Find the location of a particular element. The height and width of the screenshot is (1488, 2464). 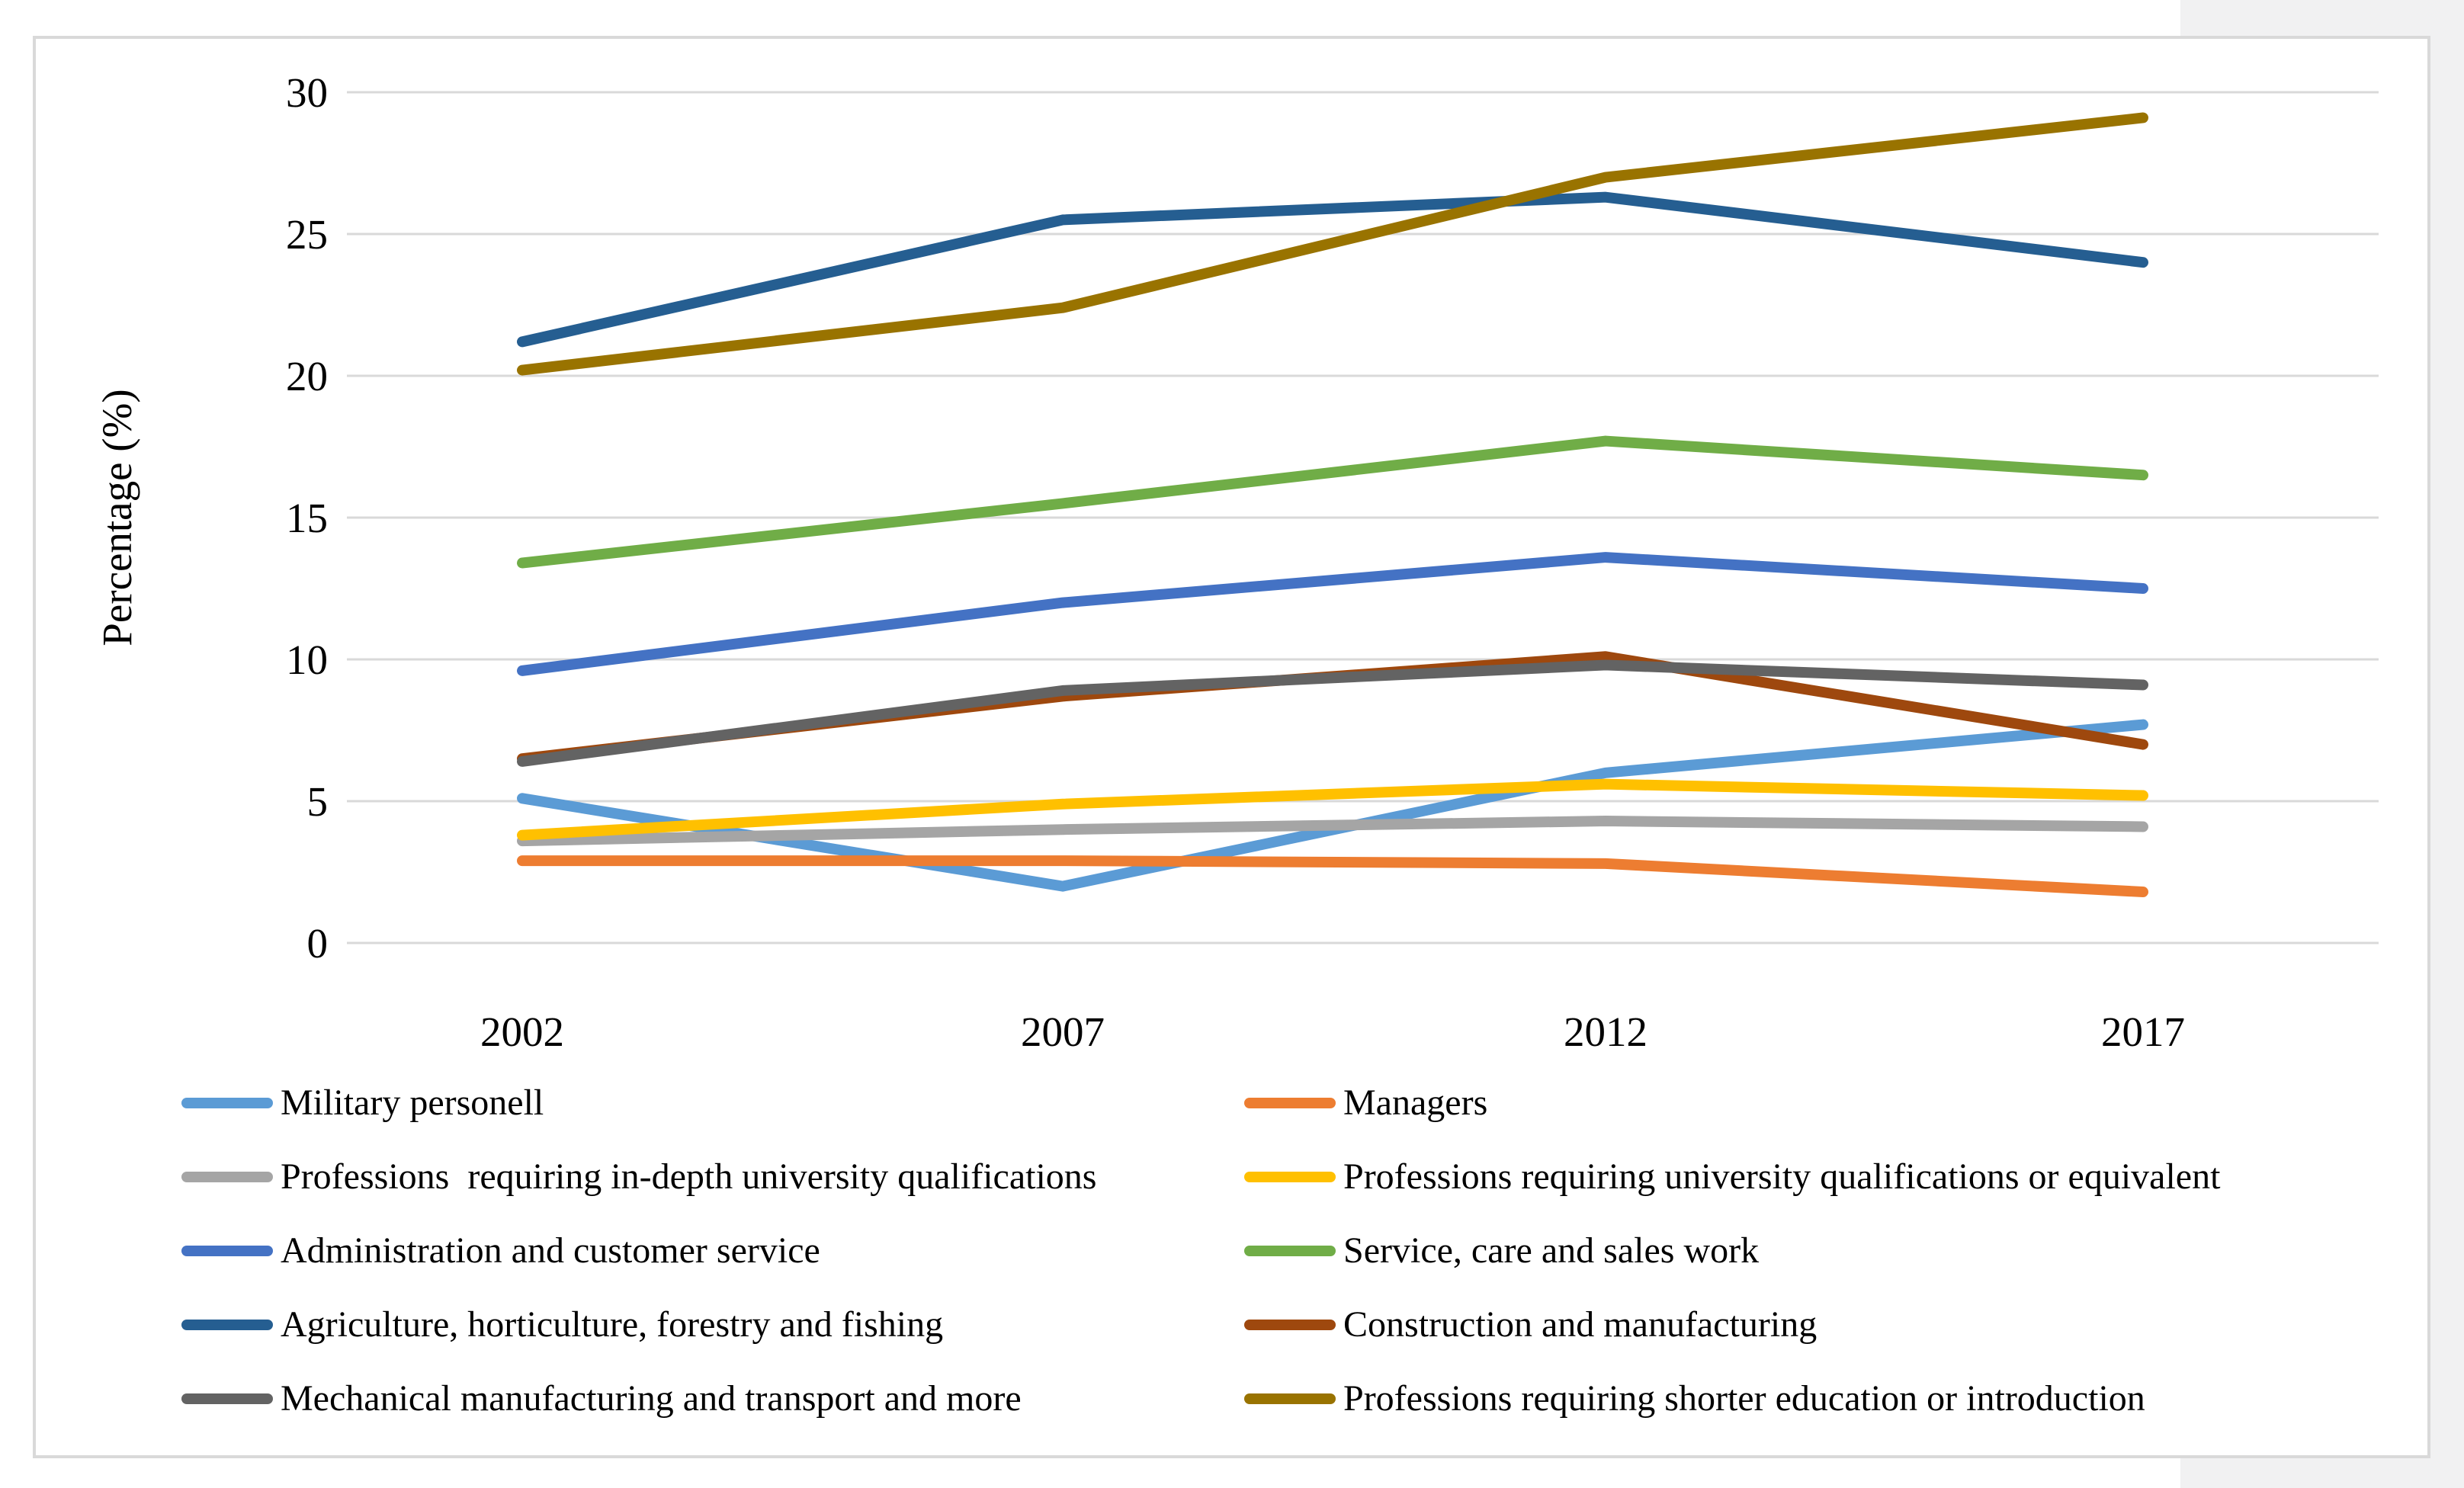

y-tick-label: 0 is located at coordinates (318, 943).